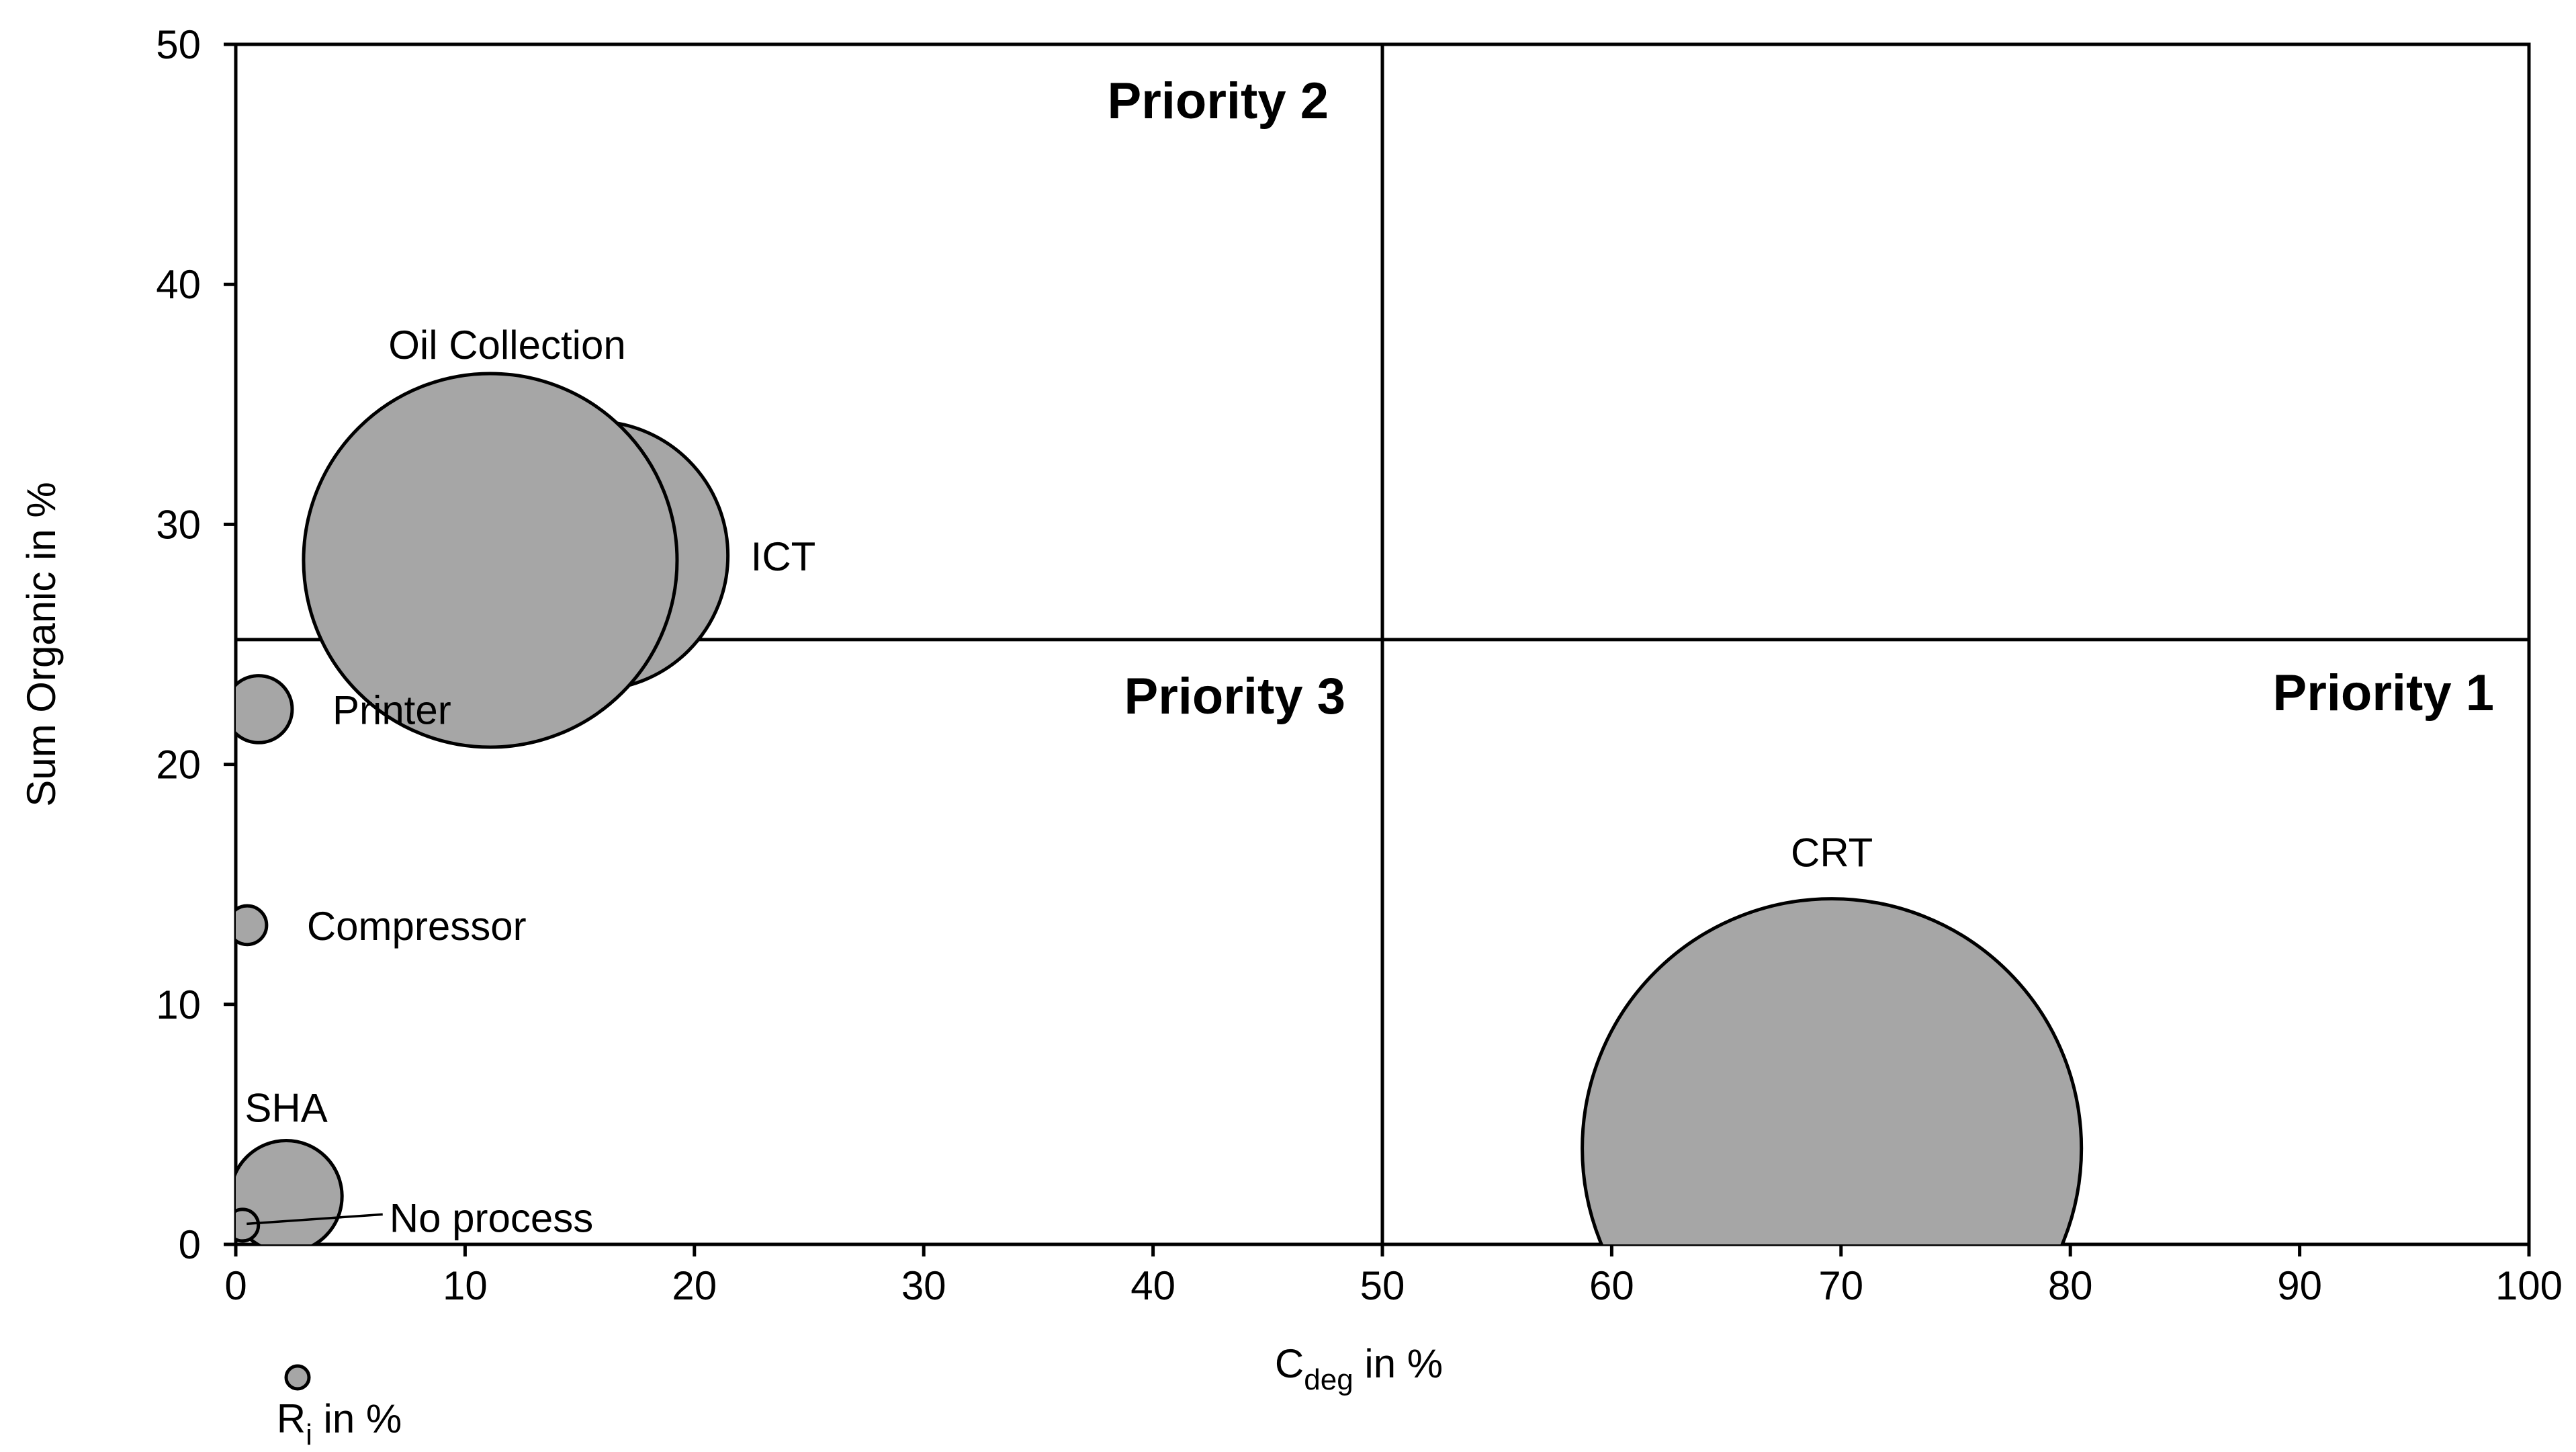 This screenshot has width=2576, height=1452. What do you see at coordinates (357, 1418) in the screenshot?
I see `size-legend-label-suffix: in %` at bounding box center [357, 1418].